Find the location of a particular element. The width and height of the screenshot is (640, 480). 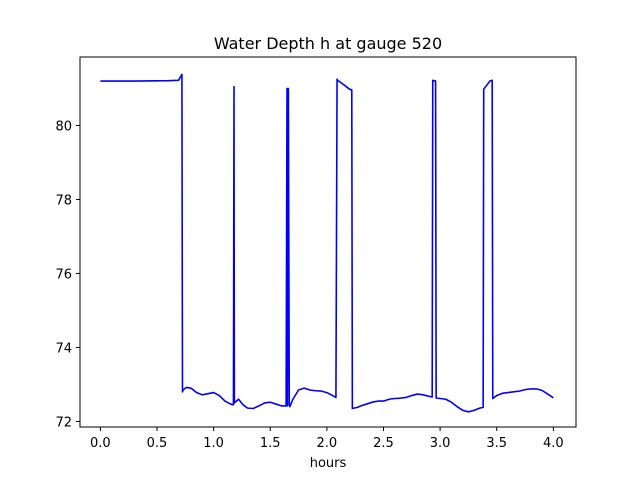

x-tick-label: 0.0 is located at coordinates (100, 443).